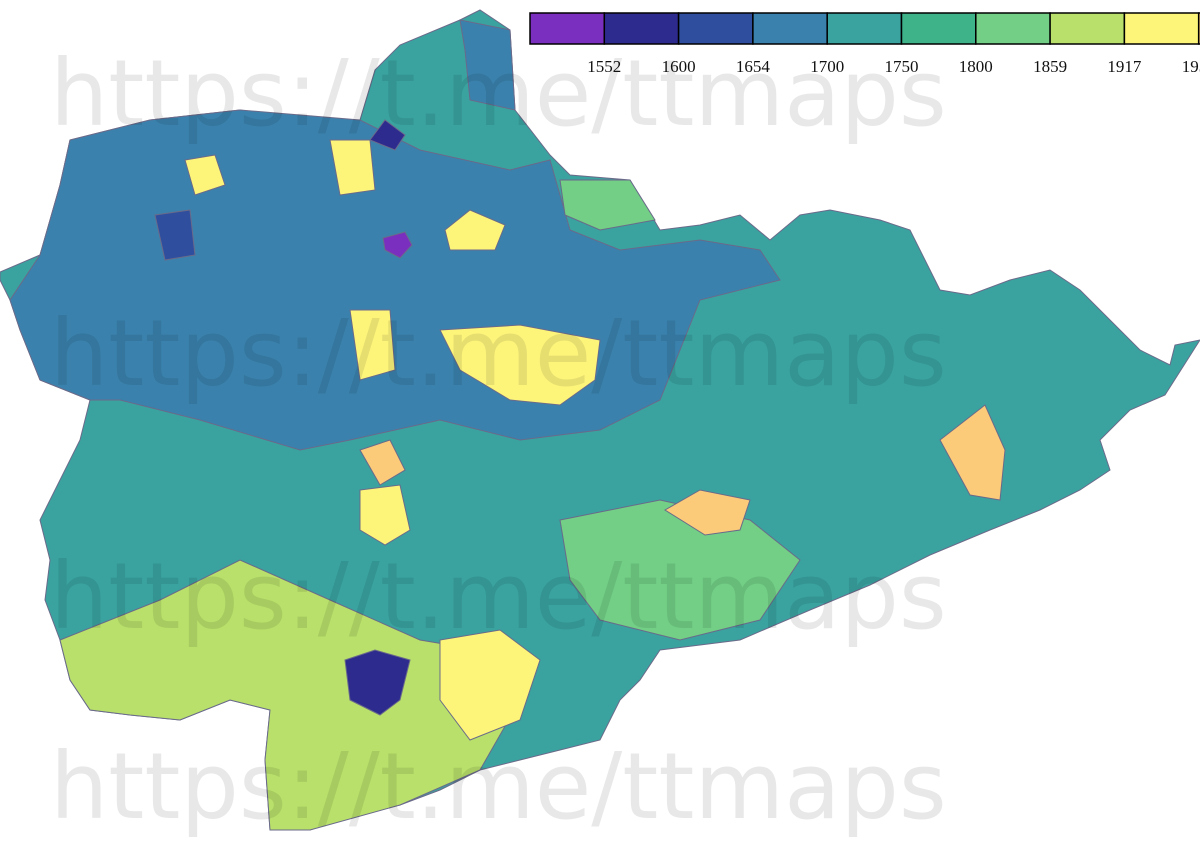 The width and height of the screenshot is (1200, 850). What do you see at coordinates (902, 66) in the screenshot?
I see `legend-label: 1750` at bounding box center [902, 66].